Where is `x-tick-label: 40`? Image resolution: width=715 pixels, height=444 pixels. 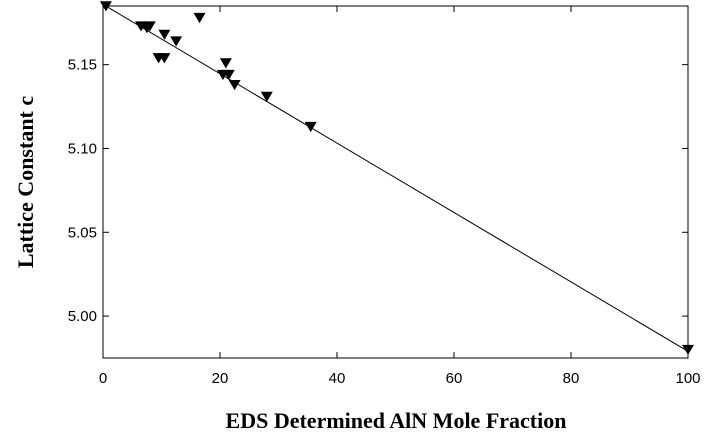
x-tick-label: 40 is located at coordinates (337, 378).